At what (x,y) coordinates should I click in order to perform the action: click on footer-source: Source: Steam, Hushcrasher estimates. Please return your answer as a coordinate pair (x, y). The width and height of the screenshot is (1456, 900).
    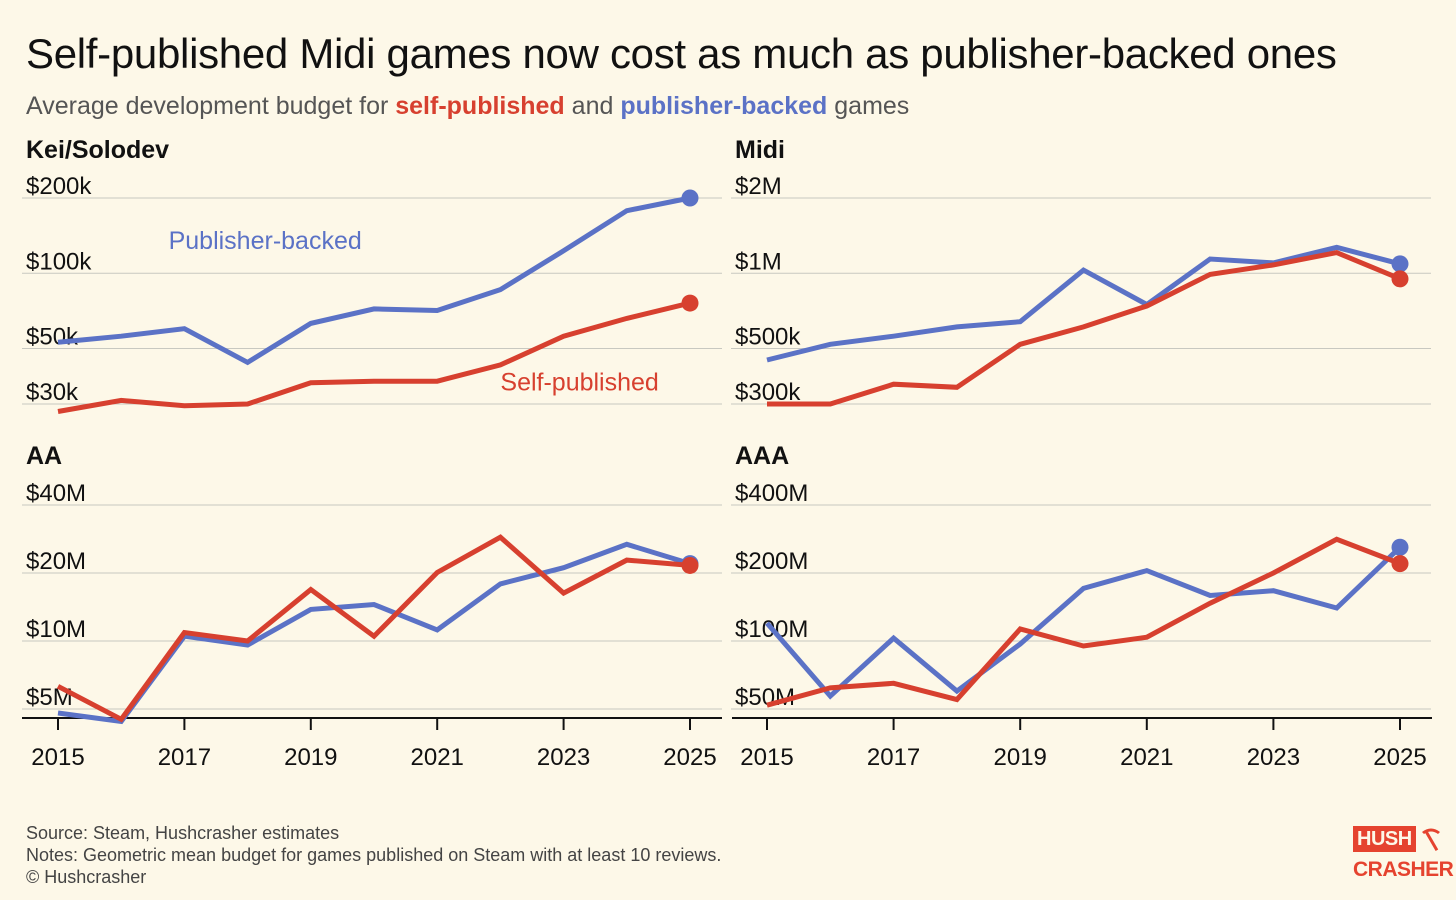
    Looking at the image, I should click on (183, 833).